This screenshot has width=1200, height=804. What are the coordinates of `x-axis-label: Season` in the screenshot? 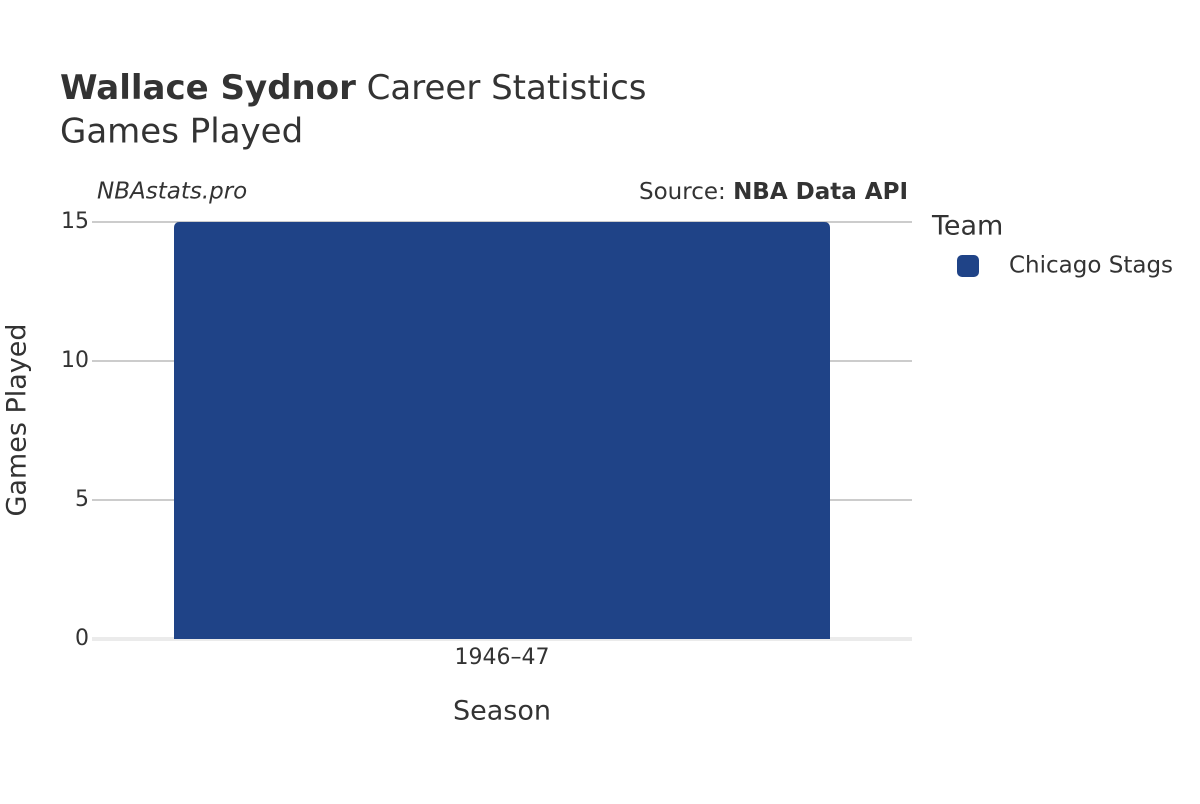 It's located at (502, 711).